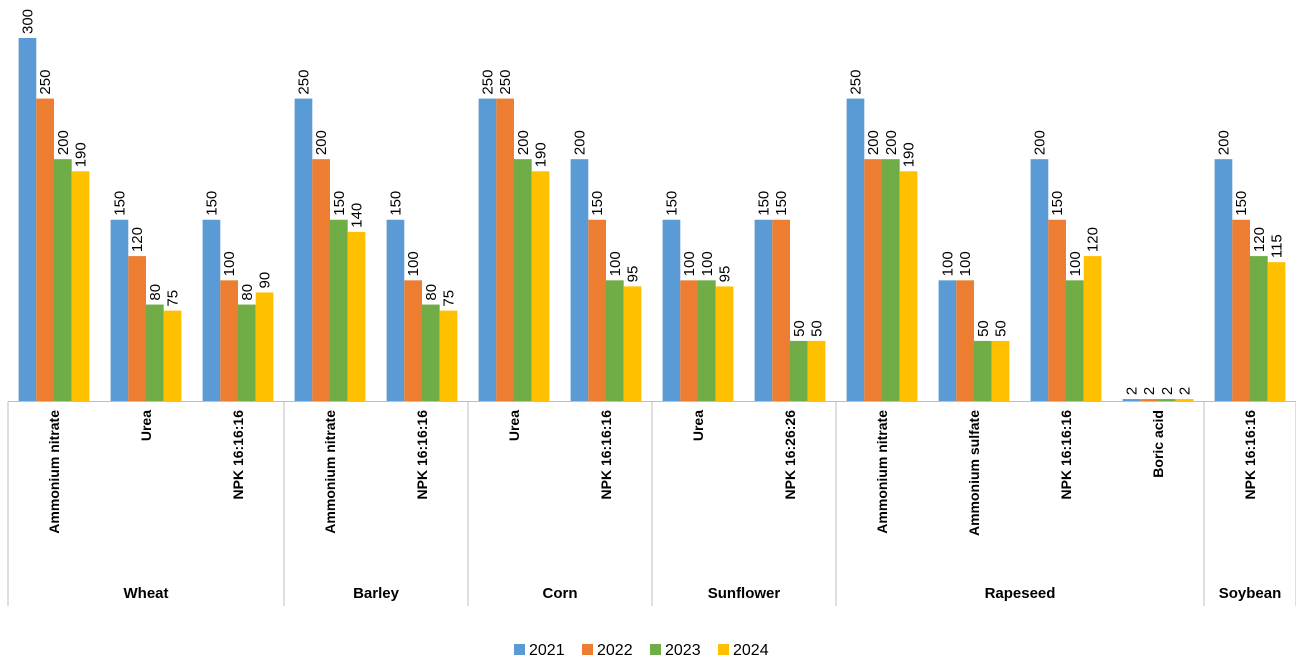  What do you see at coordinates (965, 341) in the screenshot?
I see `bar-rapeseed-ammonium-sulfate-2022` at bounding box center [965, 341].